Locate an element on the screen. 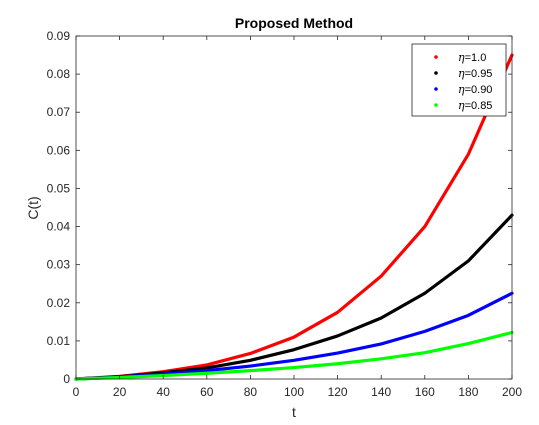 Image resolution: width=539 pixels, height=425 pixels. x-tick-label: 160 is located at coordinates (425, 392).